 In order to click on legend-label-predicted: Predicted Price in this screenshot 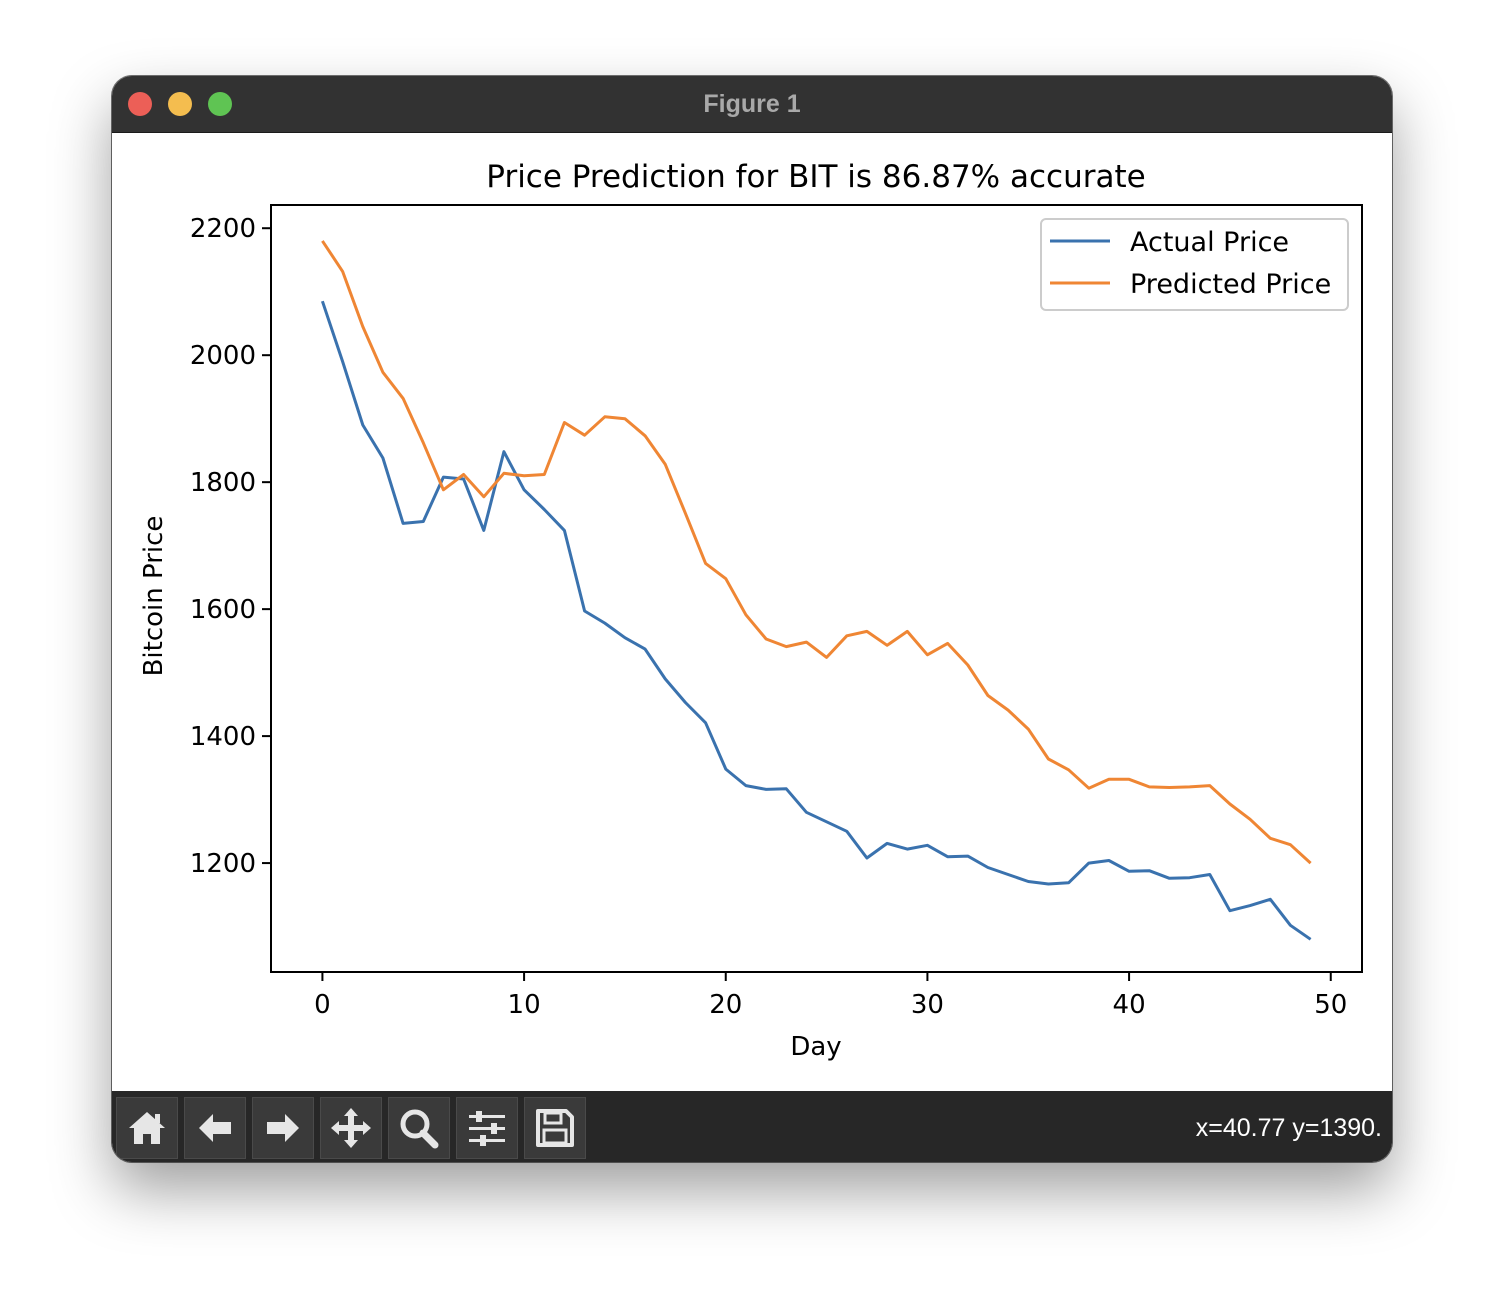, I will do `click(1230, 284)`.